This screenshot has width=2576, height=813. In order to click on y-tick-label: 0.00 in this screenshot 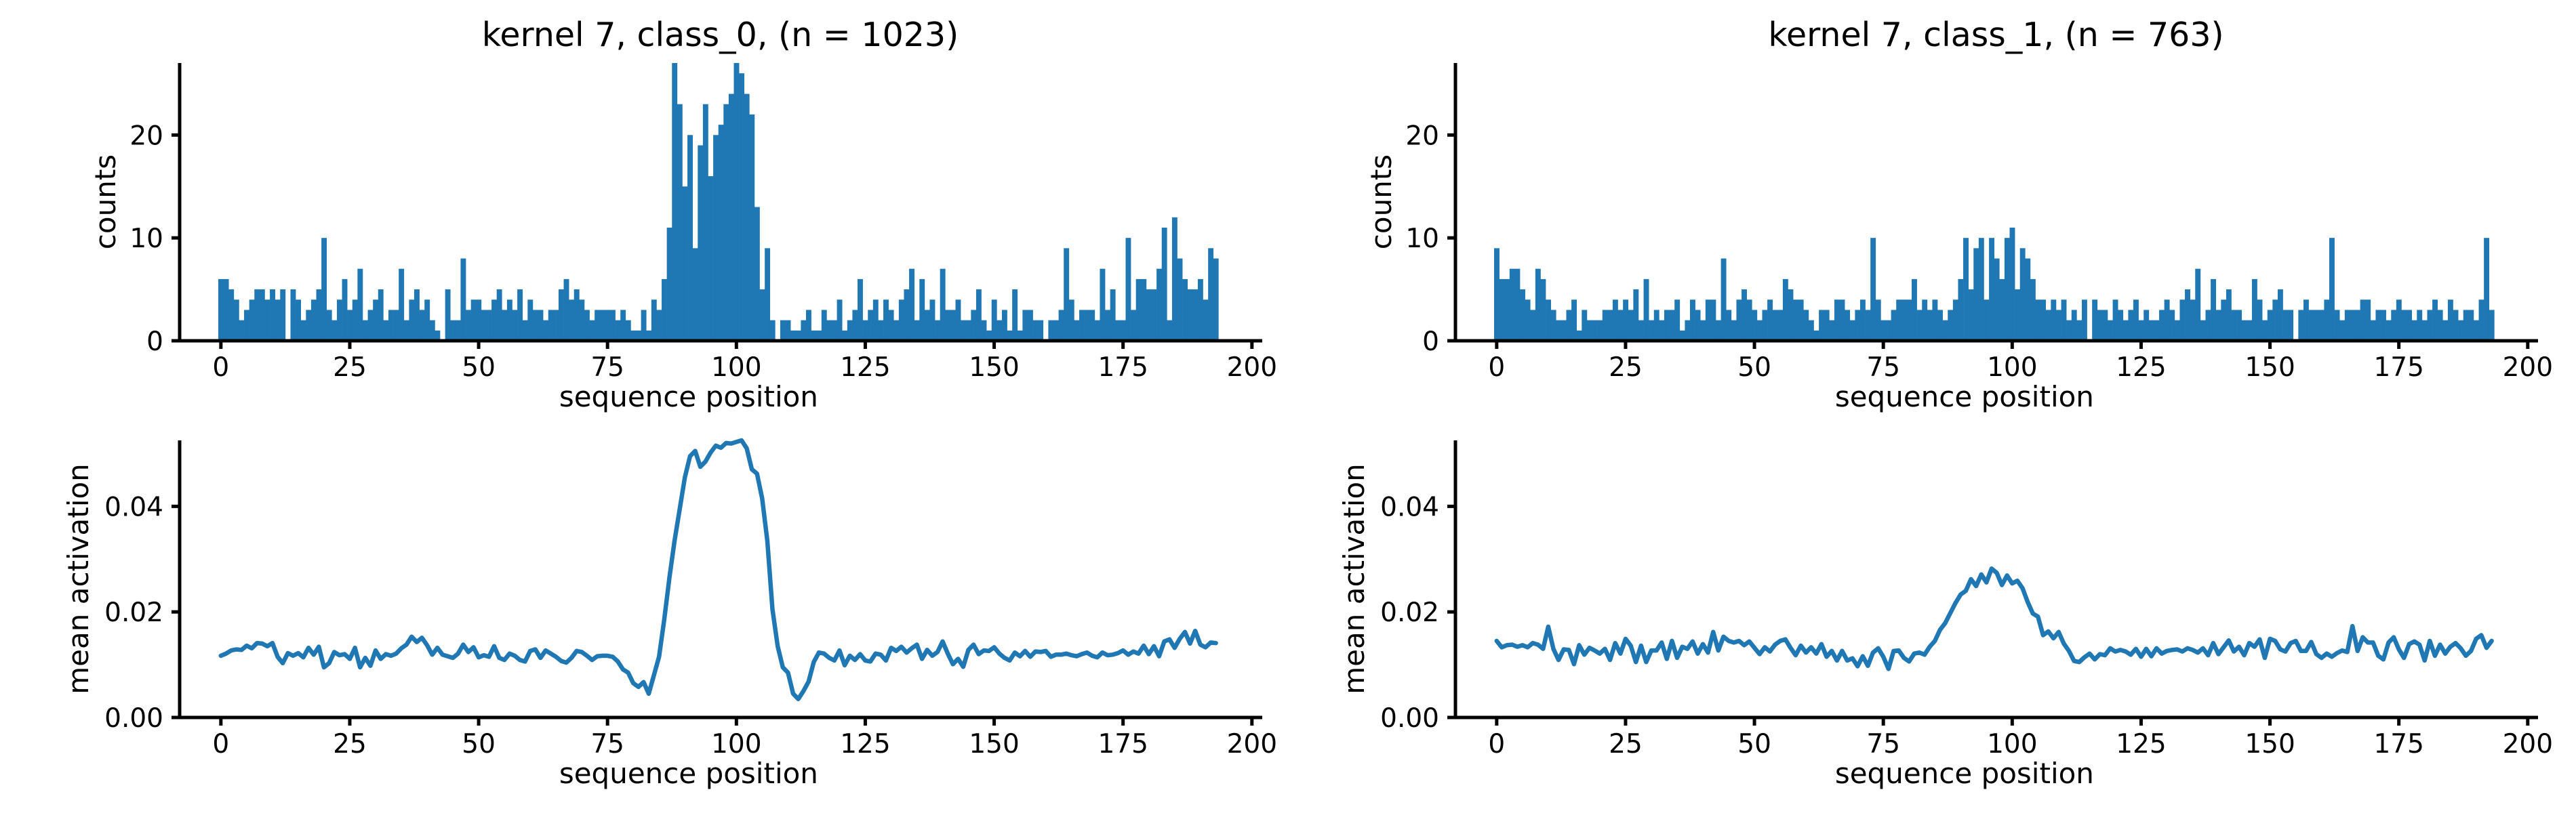, I will do `click(133, 718)`.